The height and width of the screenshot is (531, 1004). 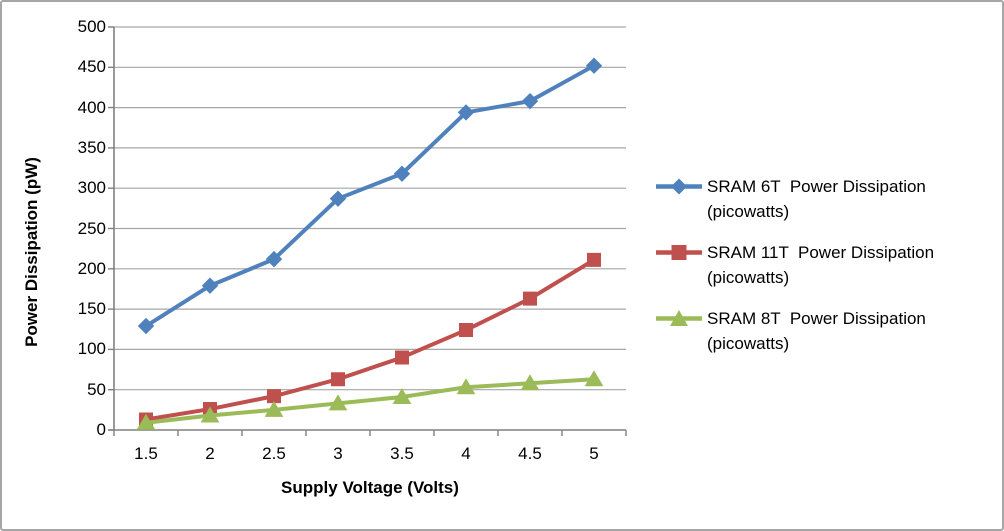 I want to click on legend-item-sram-8t: SRAM 8T Power Dissipation (picowatts), so click(x=794, y=331).